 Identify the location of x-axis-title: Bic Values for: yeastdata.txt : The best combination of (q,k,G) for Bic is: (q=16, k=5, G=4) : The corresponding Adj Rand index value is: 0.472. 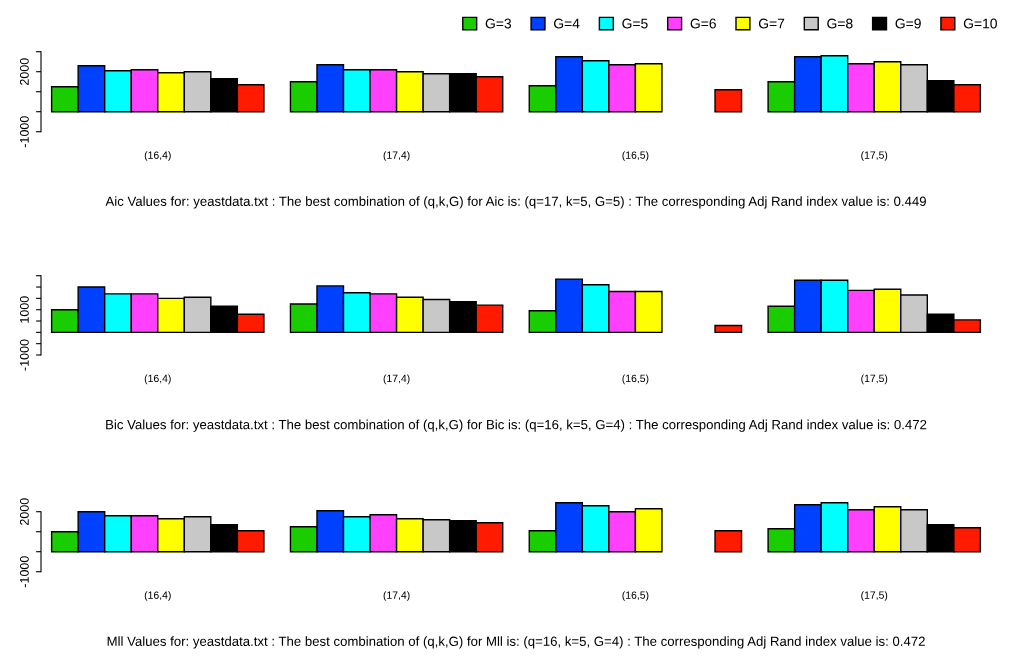
(516, 425).